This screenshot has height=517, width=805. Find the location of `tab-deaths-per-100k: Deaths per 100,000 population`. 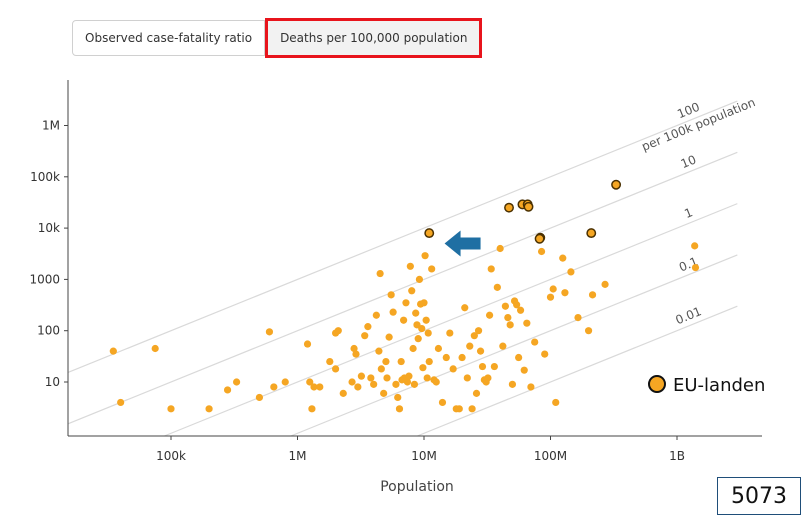

tab-deaths-per-100k: Deaths per 100,000 population is located at coordinates (374, 38).